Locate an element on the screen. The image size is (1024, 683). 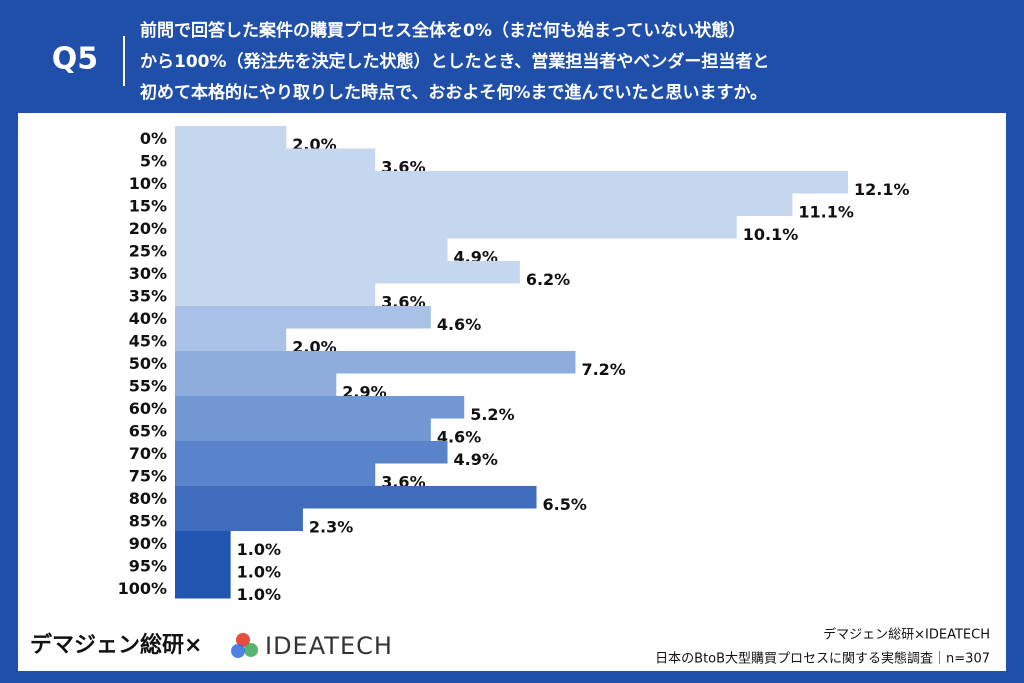
y-tick-label: 0% is located at coordinates (153, 138).